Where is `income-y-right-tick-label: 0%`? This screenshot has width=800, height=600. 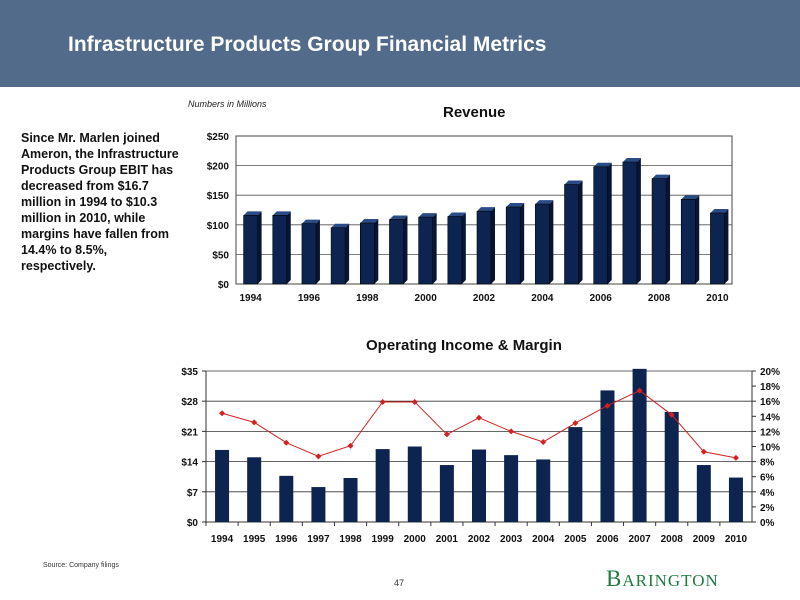
income-y-right-tick-label: 0% is located at coordinates (767, 523).